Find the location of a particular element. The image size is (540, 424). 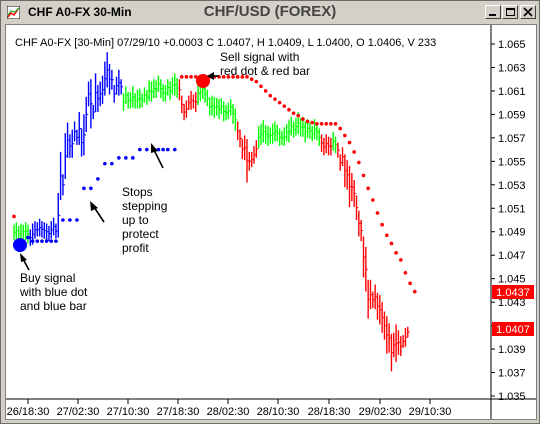

buy-arrowhead is located at coordinates (23, 257).